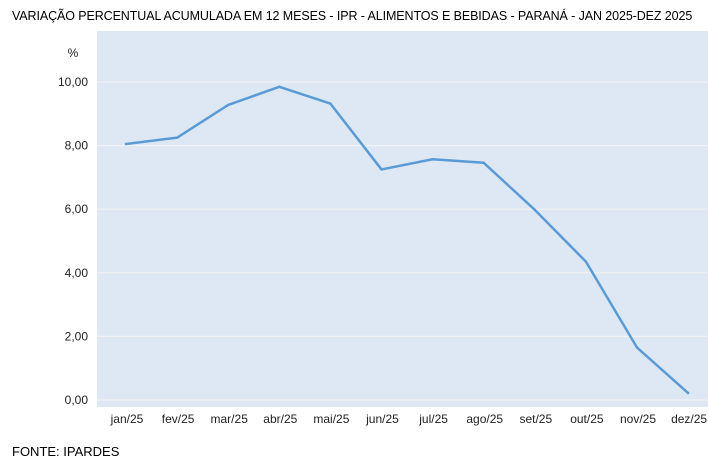  I want to click on x-tick-label: jul/25, so click(433, 419).